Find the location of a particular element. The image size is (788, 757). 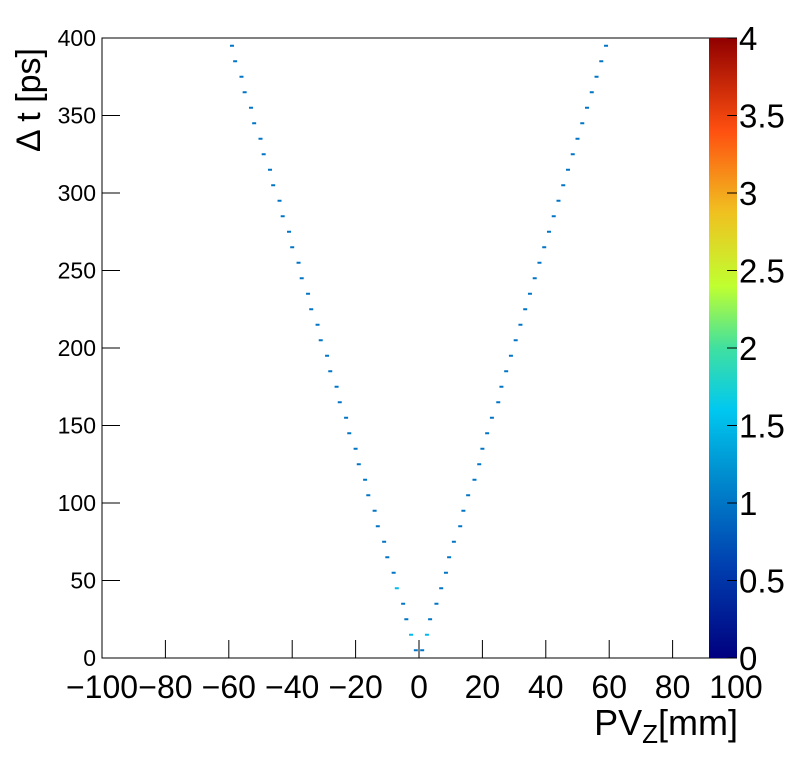

y-tick-label: 300 is located at coordinates (77, 193).